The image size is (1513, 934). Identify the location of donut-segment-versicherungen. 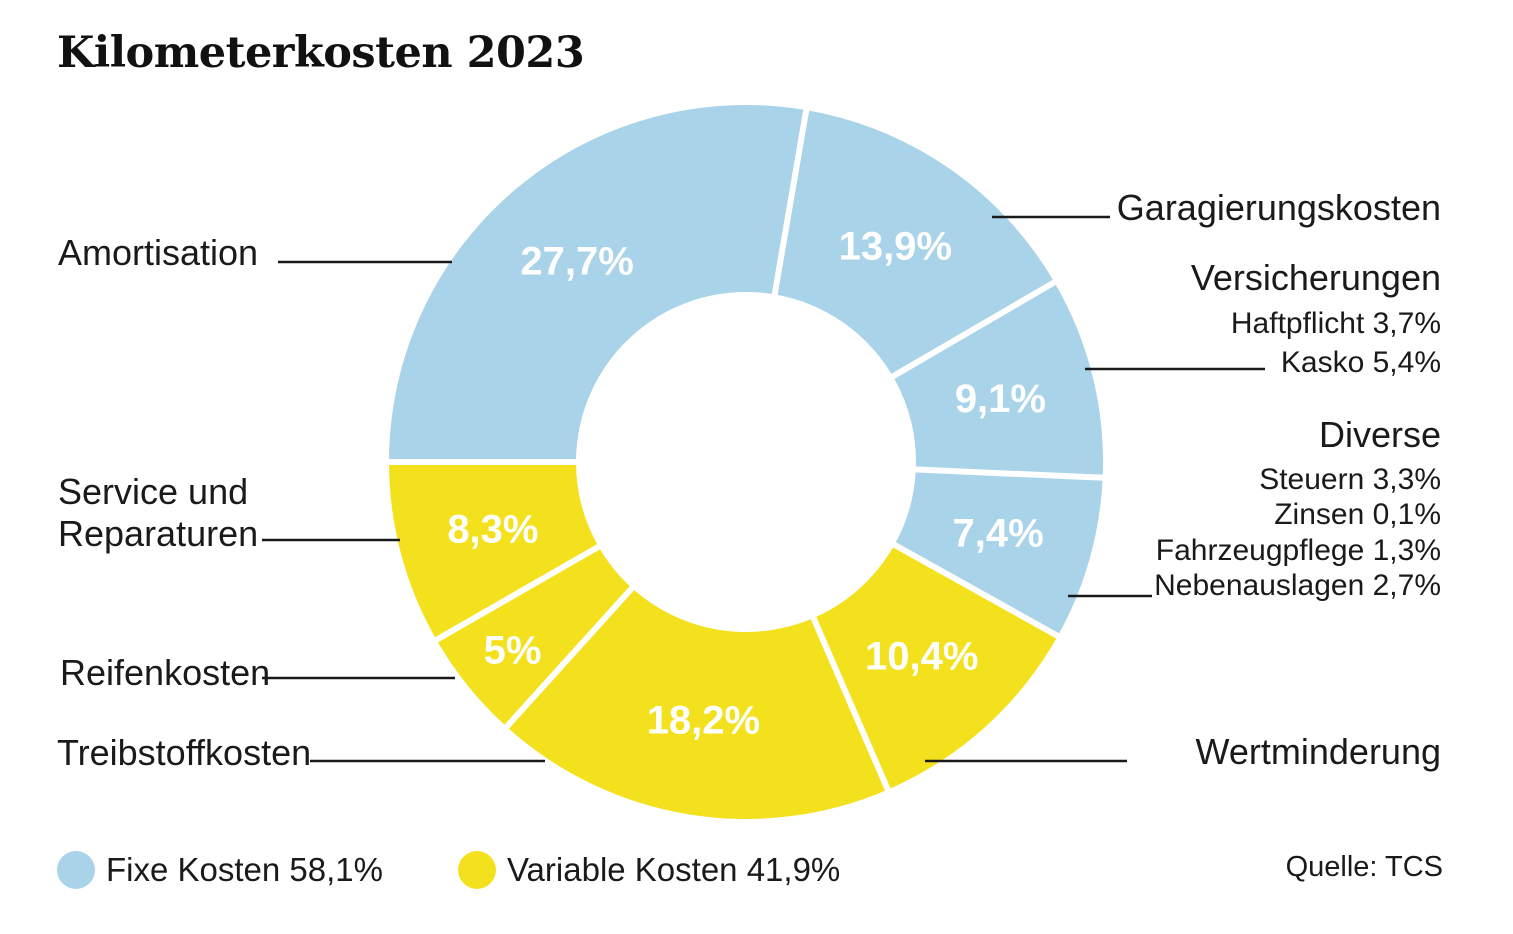
(998, 380).